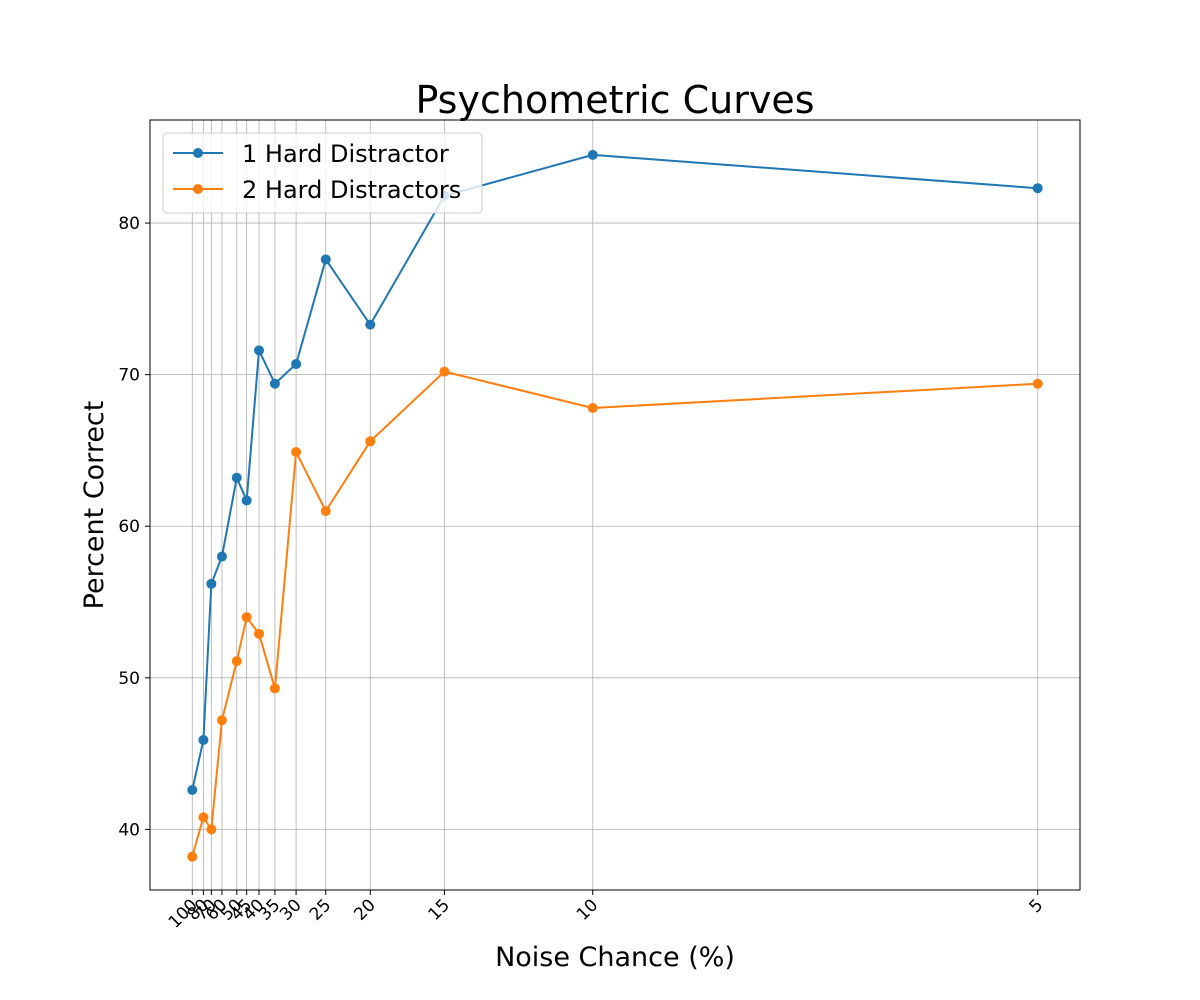  I want to click on y-tick-label: 50, so click(129, 679).